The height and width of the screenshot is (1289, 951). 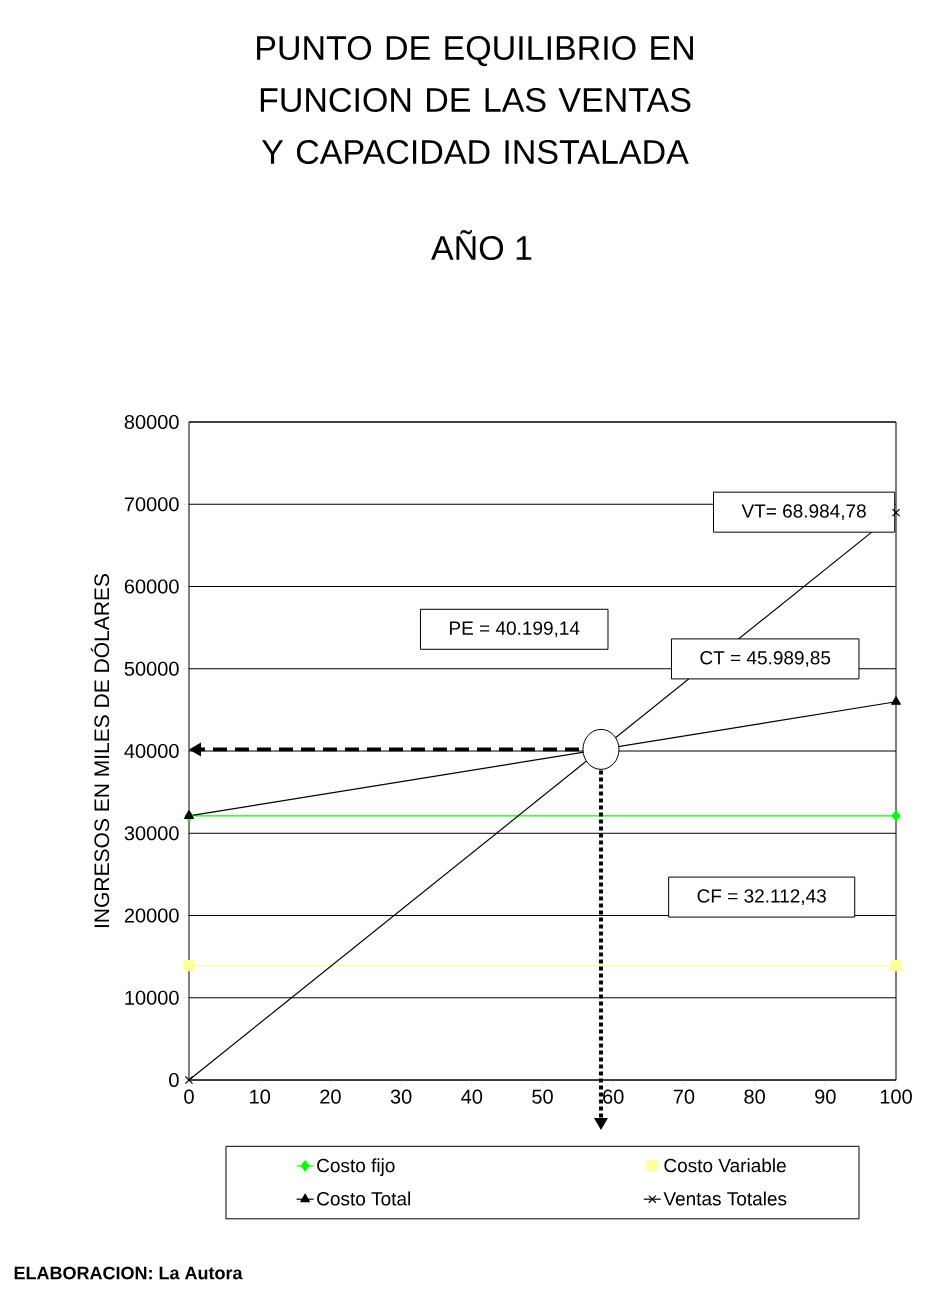 I want to click on y-tick-label: 50000, so click(x=151, y=668).